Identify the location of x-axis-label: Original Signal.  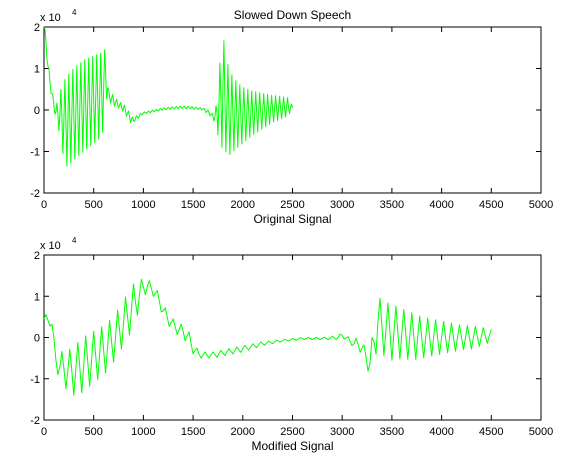
(292, 219).